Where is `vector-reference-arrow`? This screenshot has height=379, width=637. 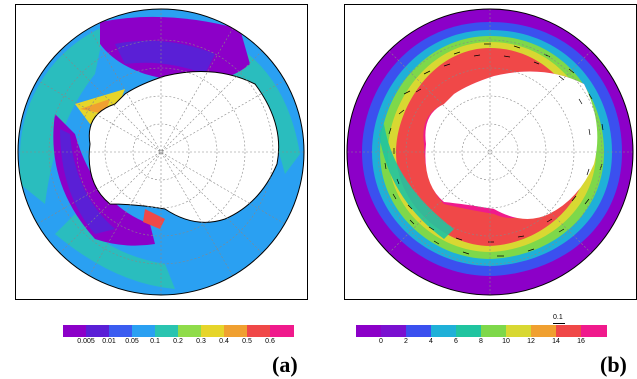 vector-reference-arrow is located at coordinates (559, 323).